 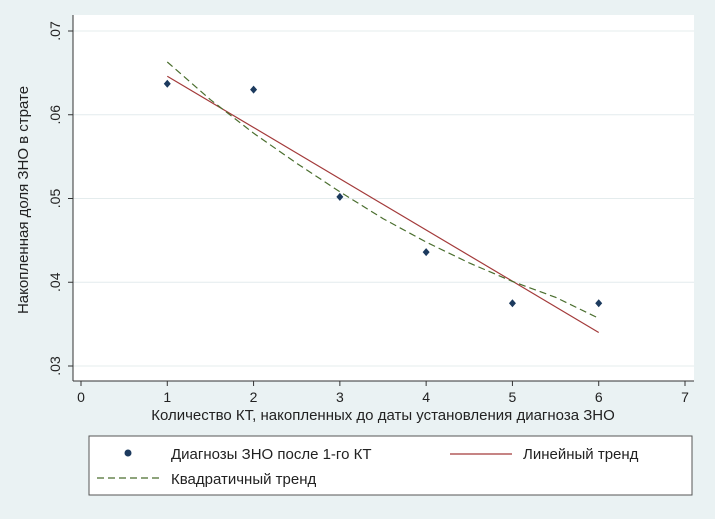 What do you see at coordinates (55, 282) in the screenshot?
I see `y-tick-label: .04` at bounding box center [55, 282].